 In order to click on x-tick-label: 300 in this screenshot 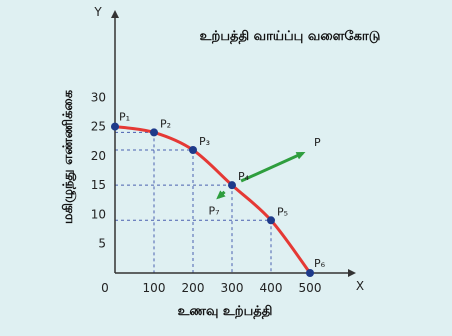, I will do `click(232, 288)`.